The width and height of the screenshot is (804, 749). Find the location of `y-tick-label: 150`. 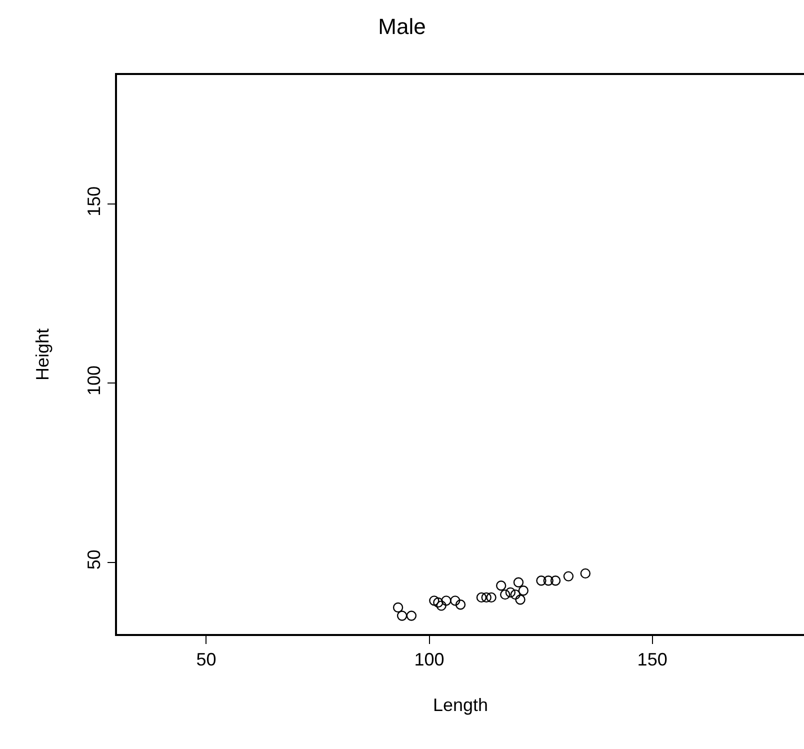

y-tick-label: 150 is located at coordinates (94, 201).